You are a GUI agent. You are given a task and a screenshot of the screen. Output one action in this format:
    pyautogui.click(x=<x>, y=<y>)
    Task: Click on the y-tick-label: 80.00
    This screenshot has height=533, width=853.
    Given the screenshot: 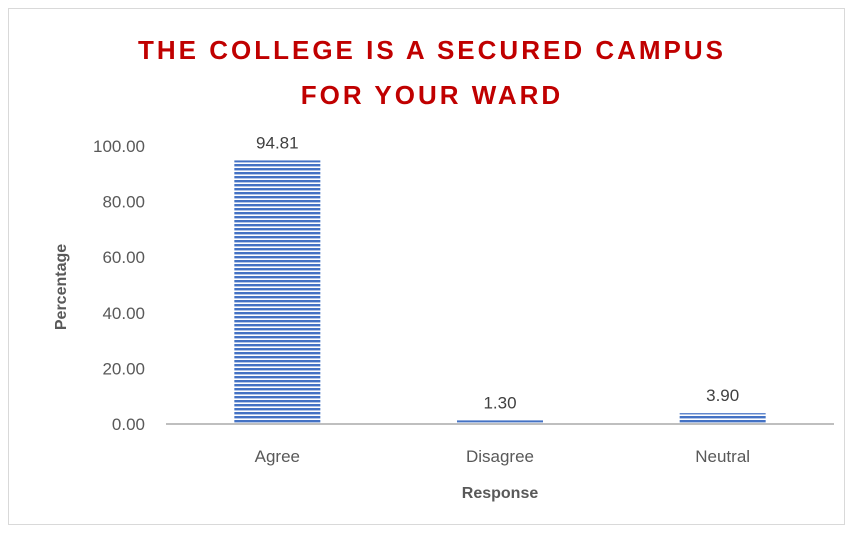 What is the action you would take?
    pyautogui.click(x=123, y=202)
    